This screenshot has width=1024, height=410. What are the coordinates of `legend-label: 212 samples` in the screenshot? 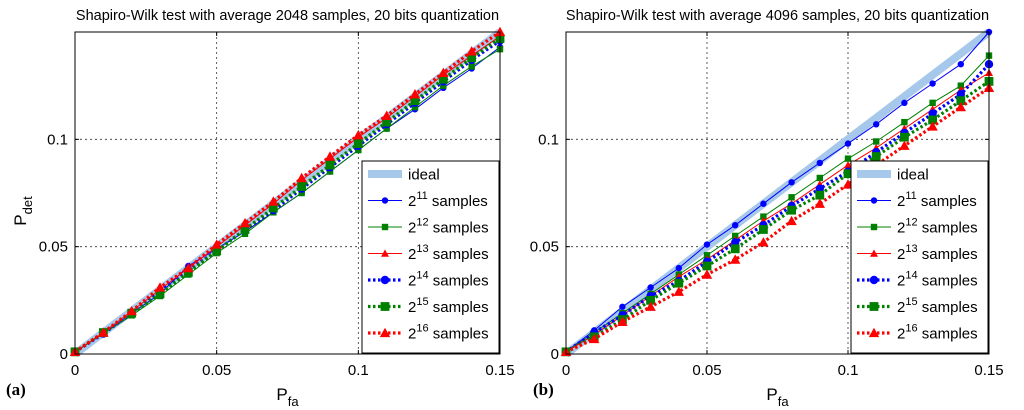 It's located at (937, 227).